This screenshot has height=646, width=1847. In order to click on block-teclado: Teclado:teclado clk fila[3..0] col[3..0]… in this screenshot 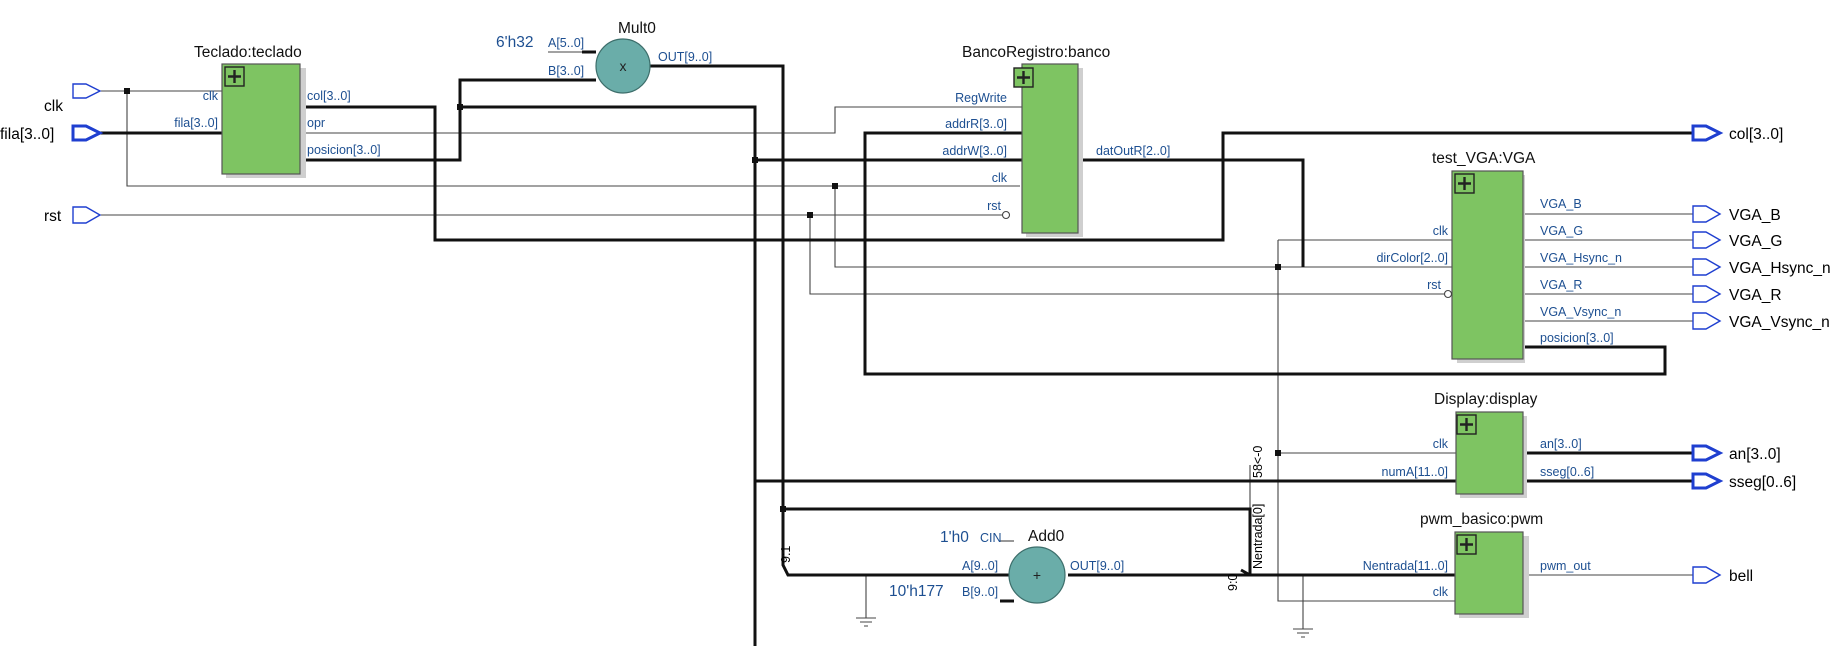, I will do `click(277, 111)`.